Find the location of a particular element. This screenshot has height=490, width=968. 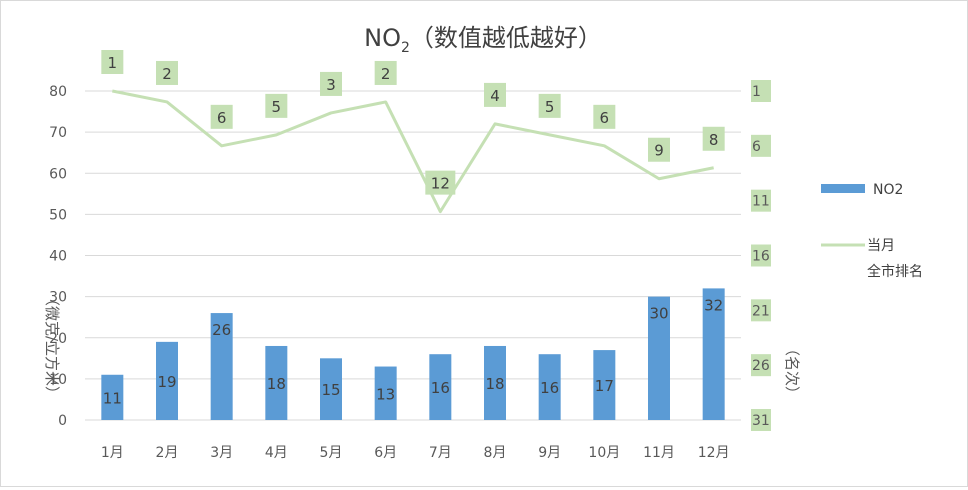

bar-data-label: 16 is located at coordinates (440, 388).